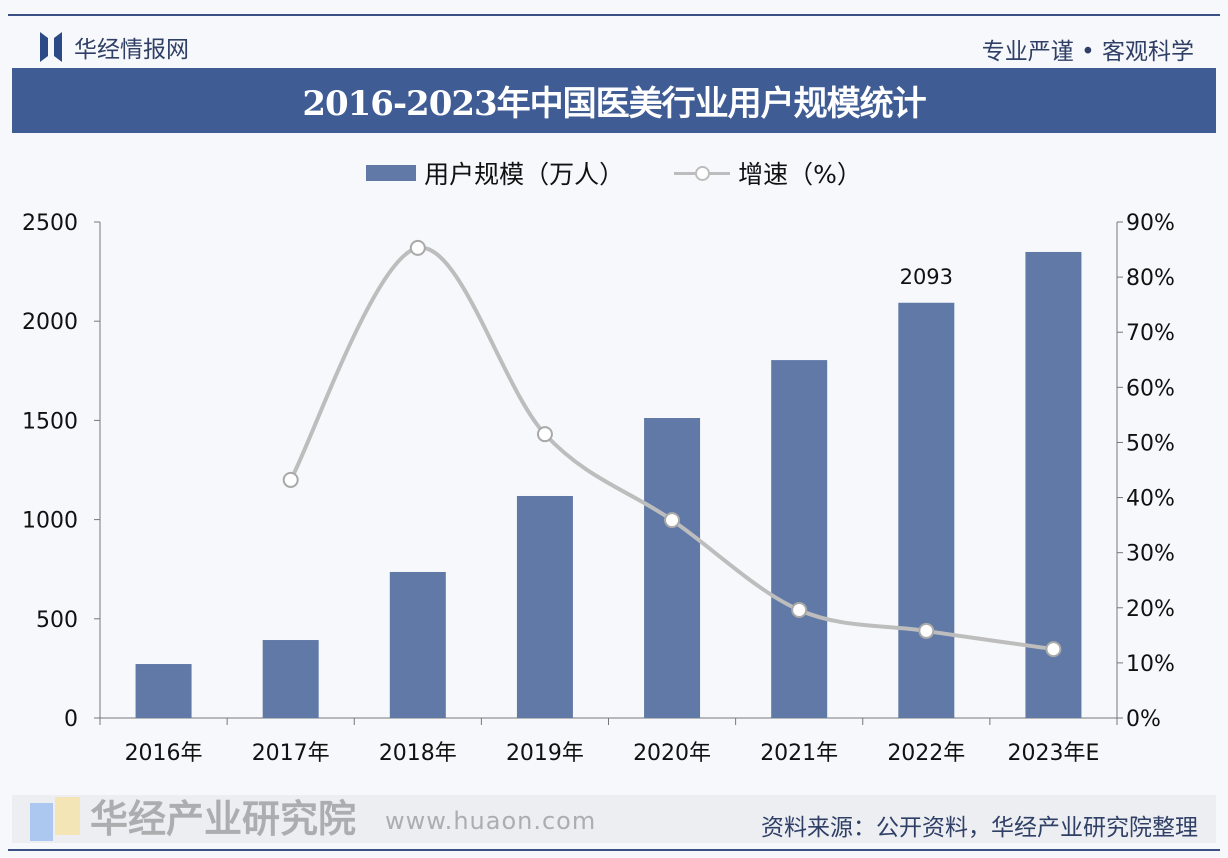 The width and height of the screenshot is (1228, 858). Describe the element at coordinates (1150, 333) in the screenshot. I see `right-tick-label: 70%` at that location.